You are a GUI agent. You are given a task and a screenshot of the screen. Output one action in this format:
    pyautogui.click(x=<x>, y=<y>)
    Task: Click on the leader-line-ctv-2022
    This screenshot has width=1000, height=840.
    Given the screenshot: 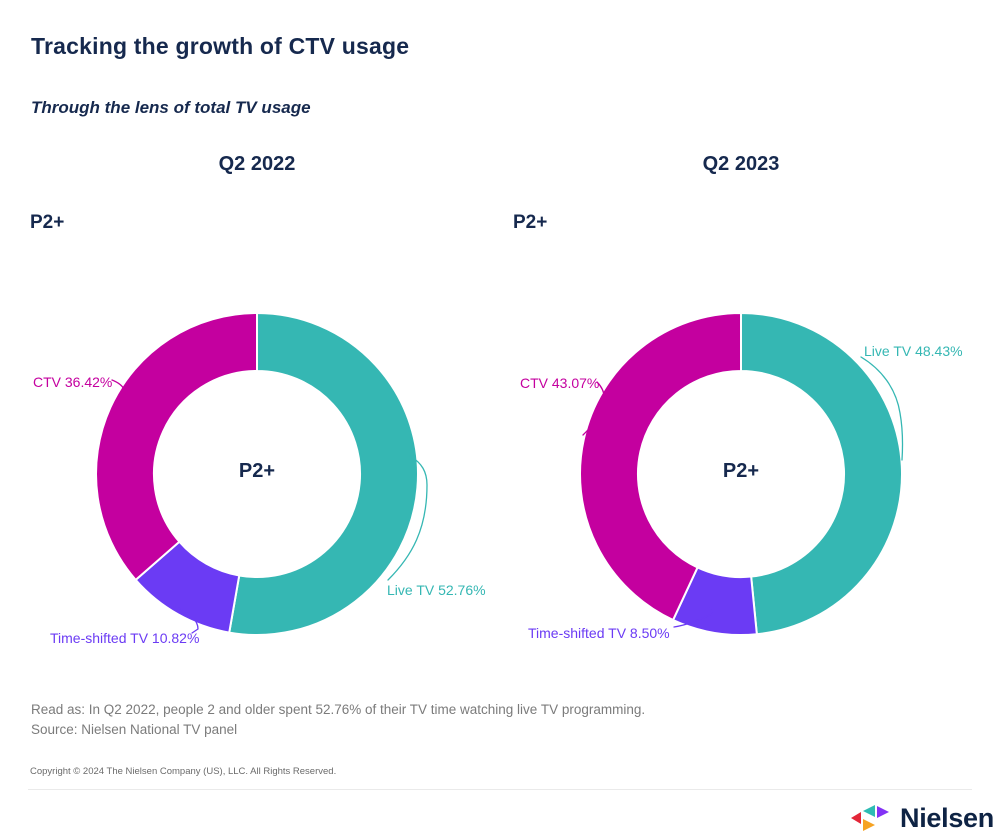 What is the action you would take?
    pyautogui.click(x=118, y=395)
    